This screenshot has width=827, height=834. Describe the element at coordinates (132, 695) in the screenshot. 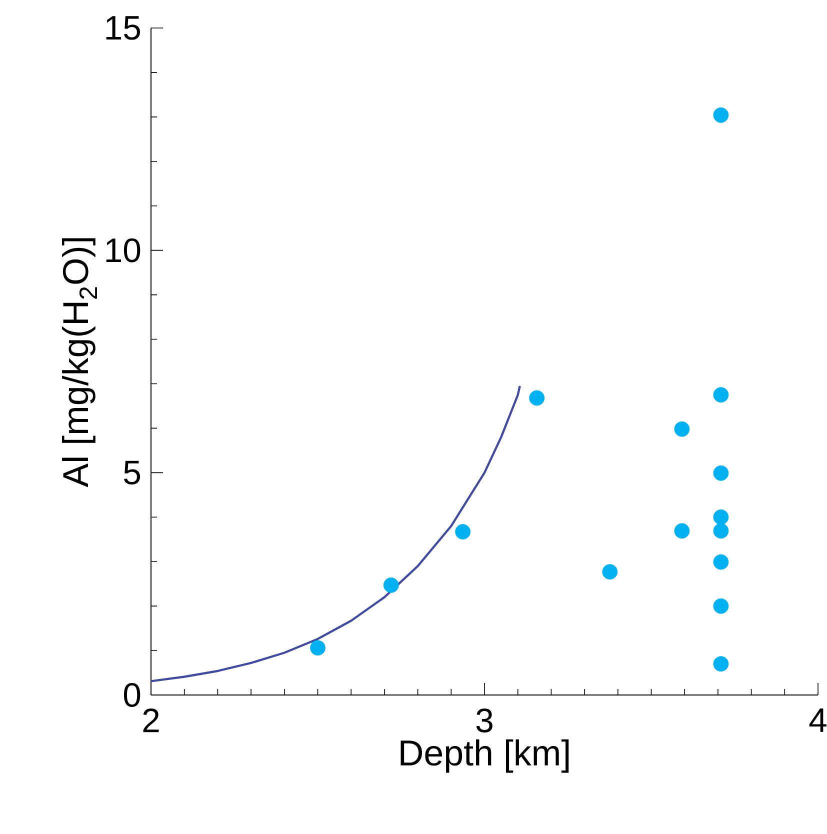

I see `y-tick-label: 0` at that location.